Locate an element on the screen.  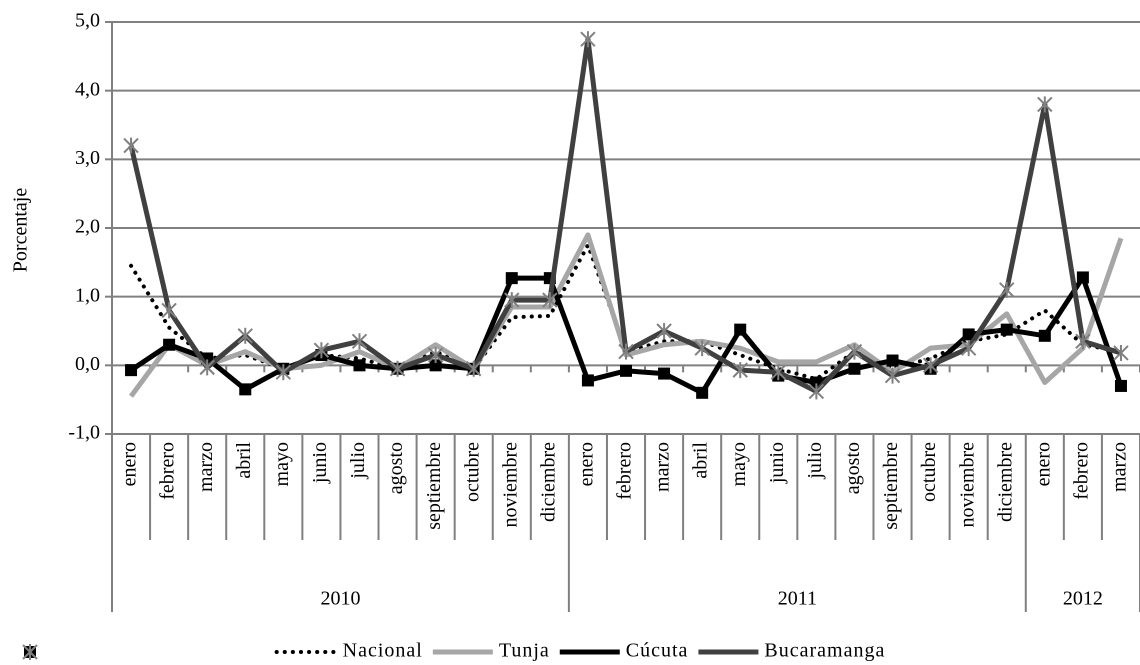
y-tick-label: -1,0 is located at coordinates (84, 433).